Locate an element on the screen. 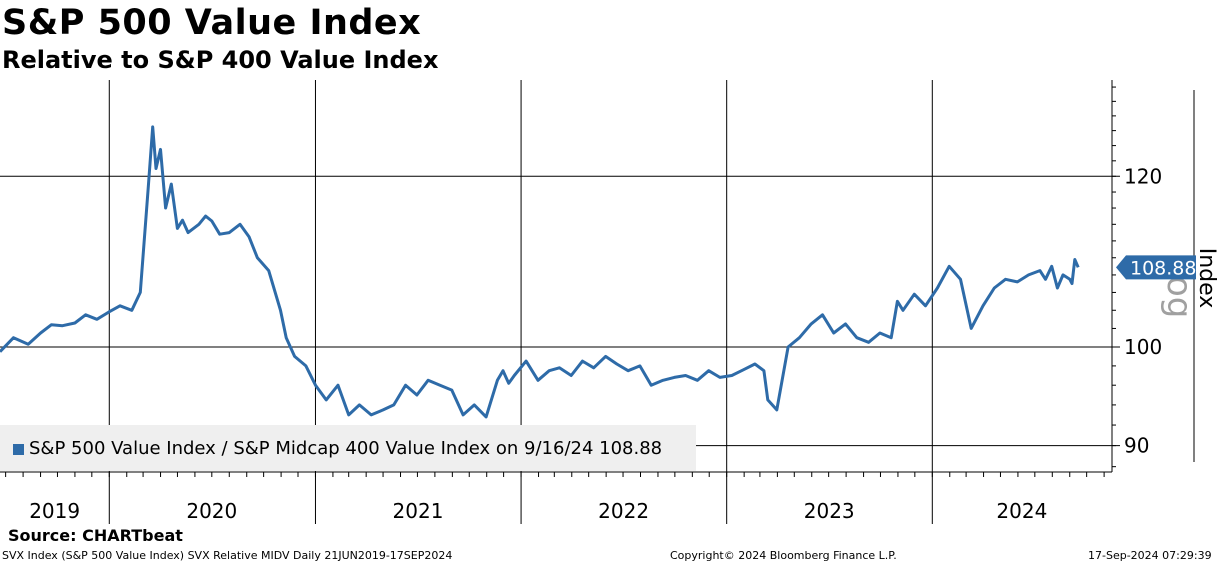 This screenshot has width=1224, height=566. x-tick-label: 2019 is located at coordinates (54, 511).